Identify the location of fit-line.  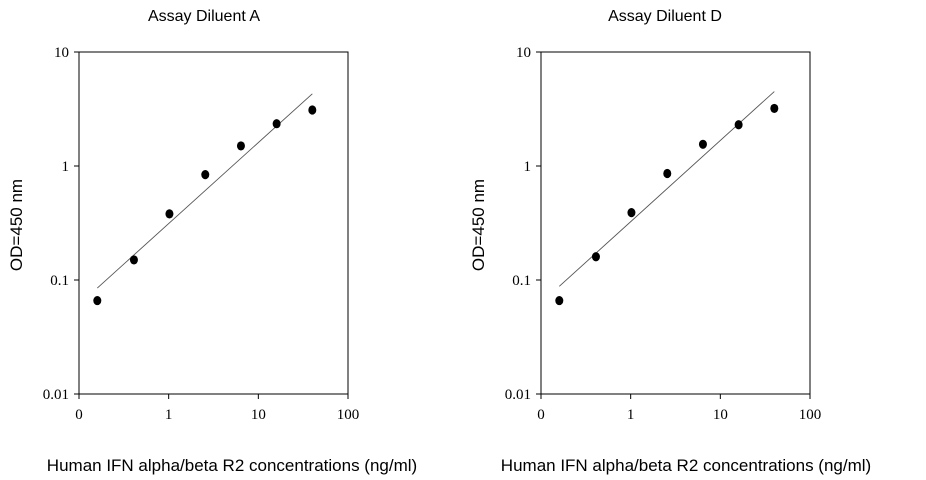
(667, 189).